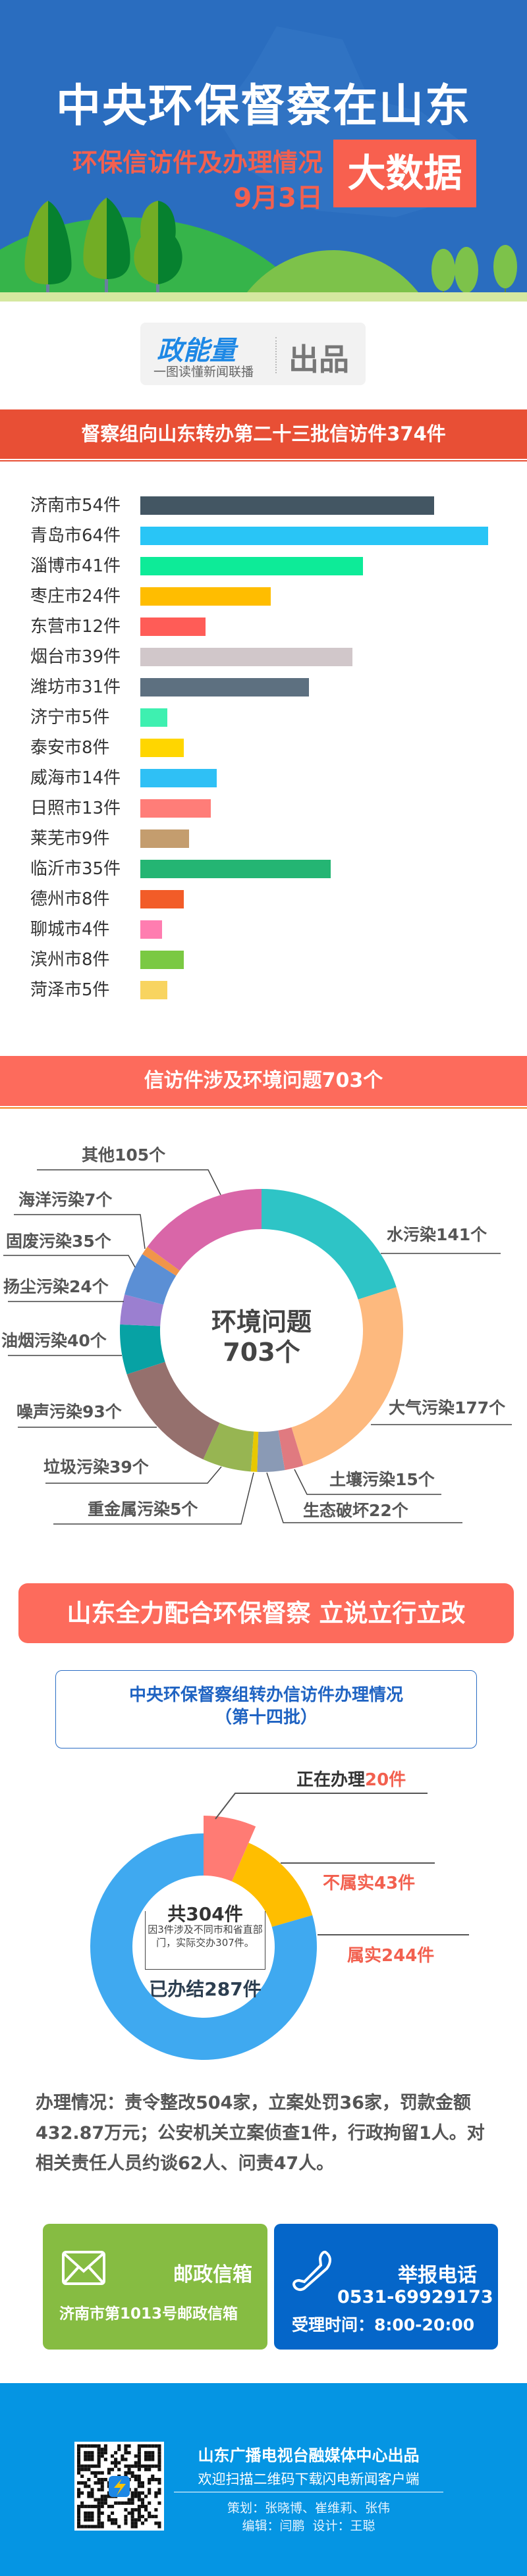  Describe the element at coordinates (70, 899) in the screenshot. I see `bar-label: 德州市8件` at that location.